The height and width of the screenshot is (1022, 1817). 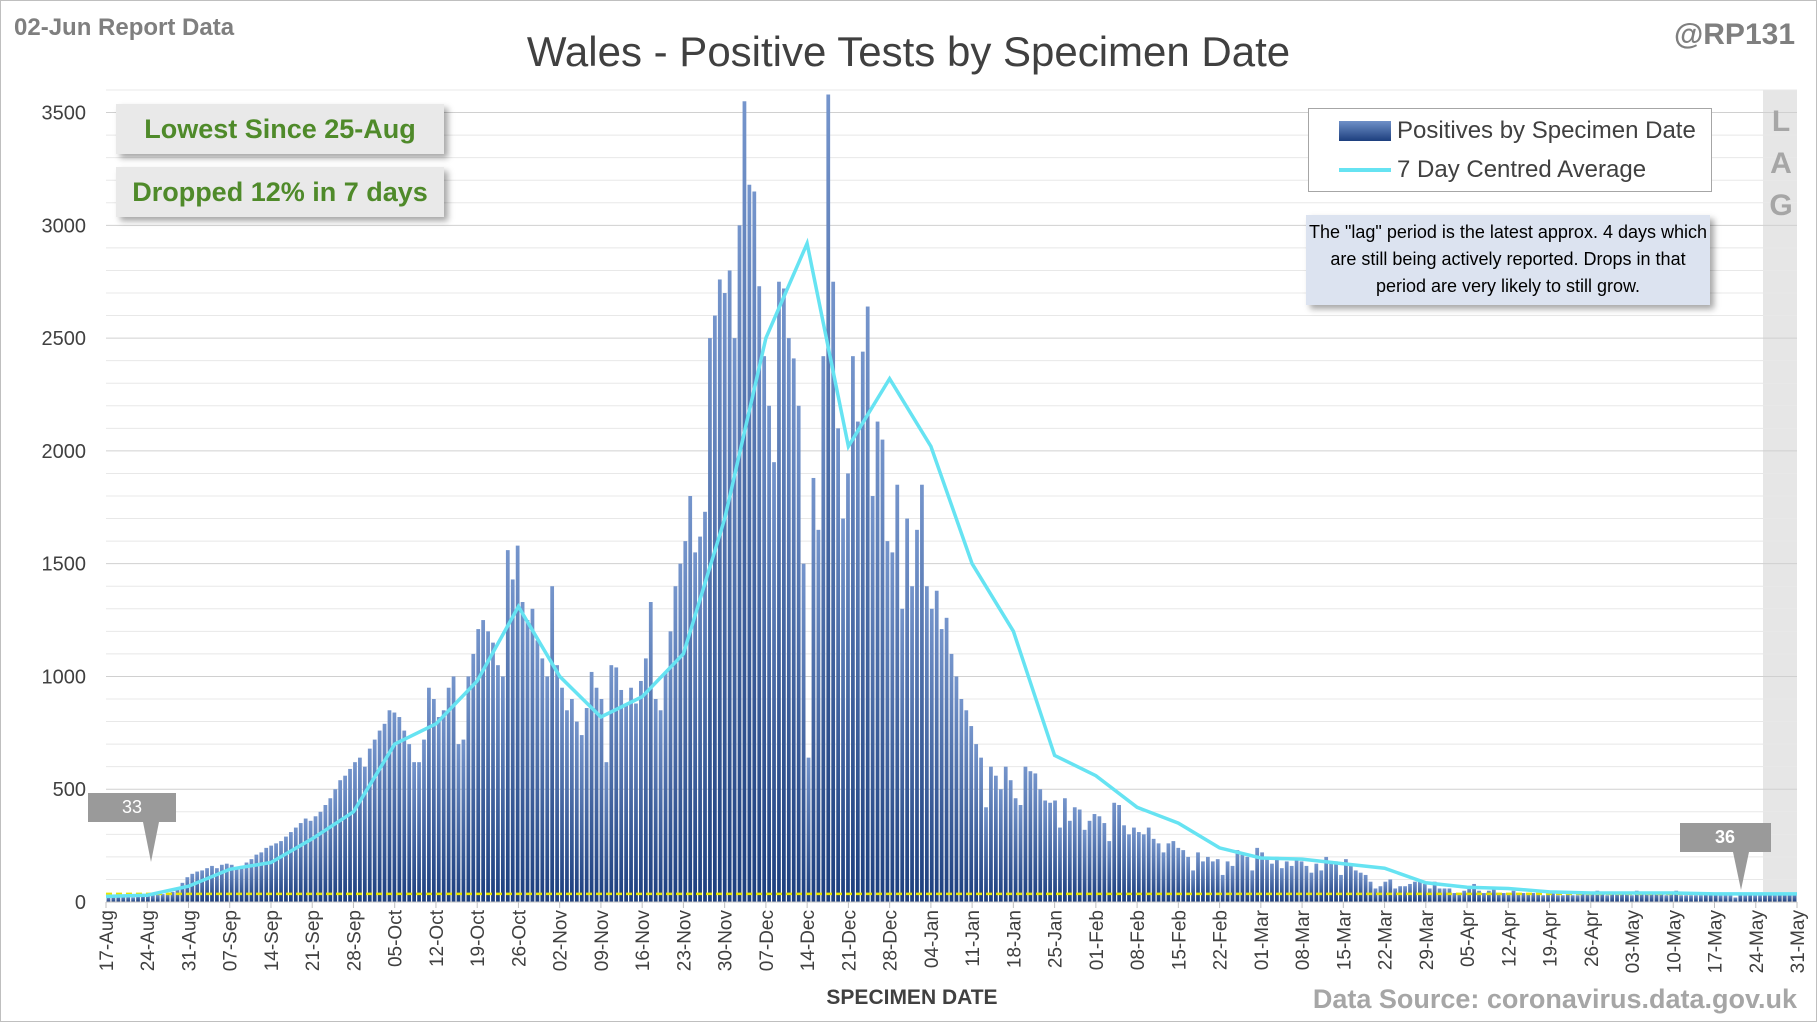 I want to click on x-tick-label: 29-Mar, so click(x=1427, y=939).